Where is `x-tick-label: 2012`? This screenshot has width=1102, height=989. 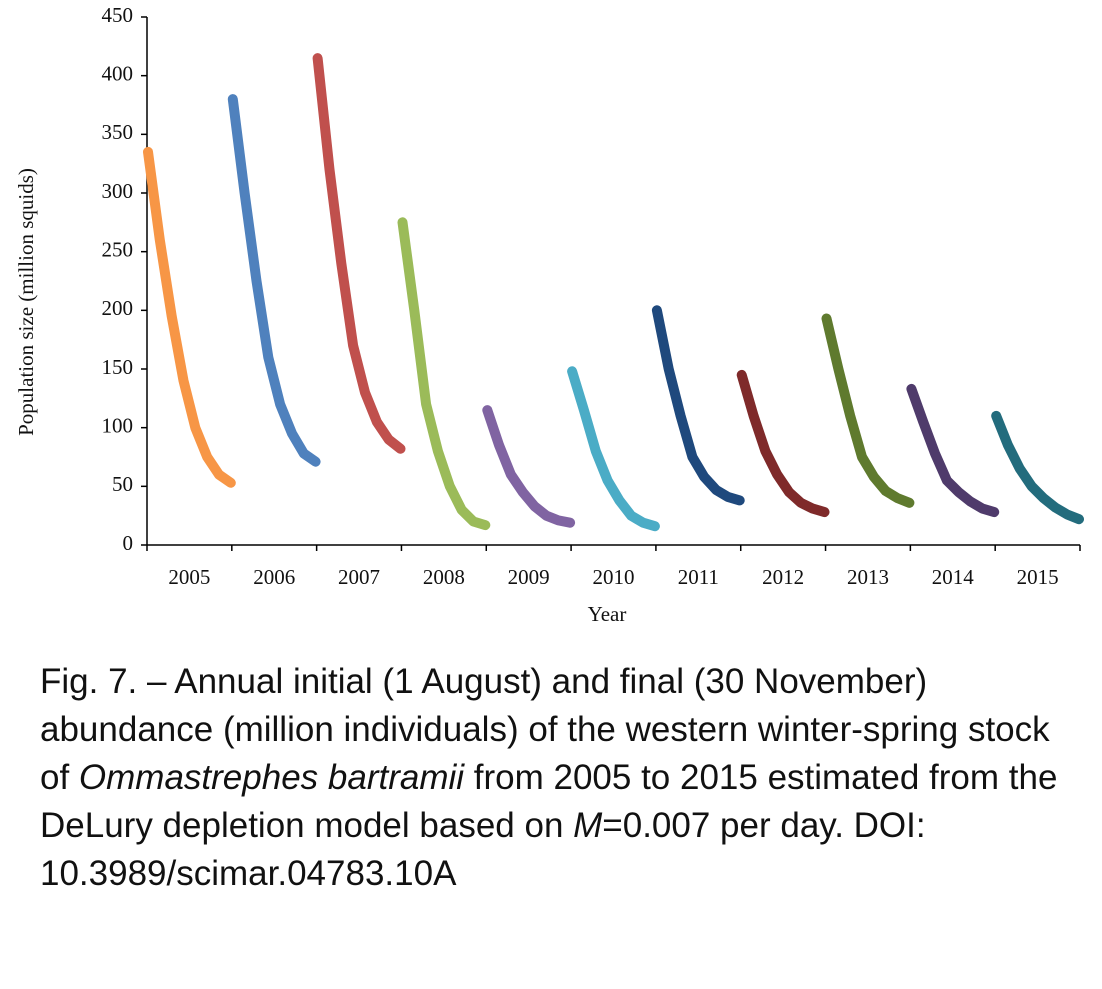
x-tick-label: 2012 is located at coordinates (783, 577).